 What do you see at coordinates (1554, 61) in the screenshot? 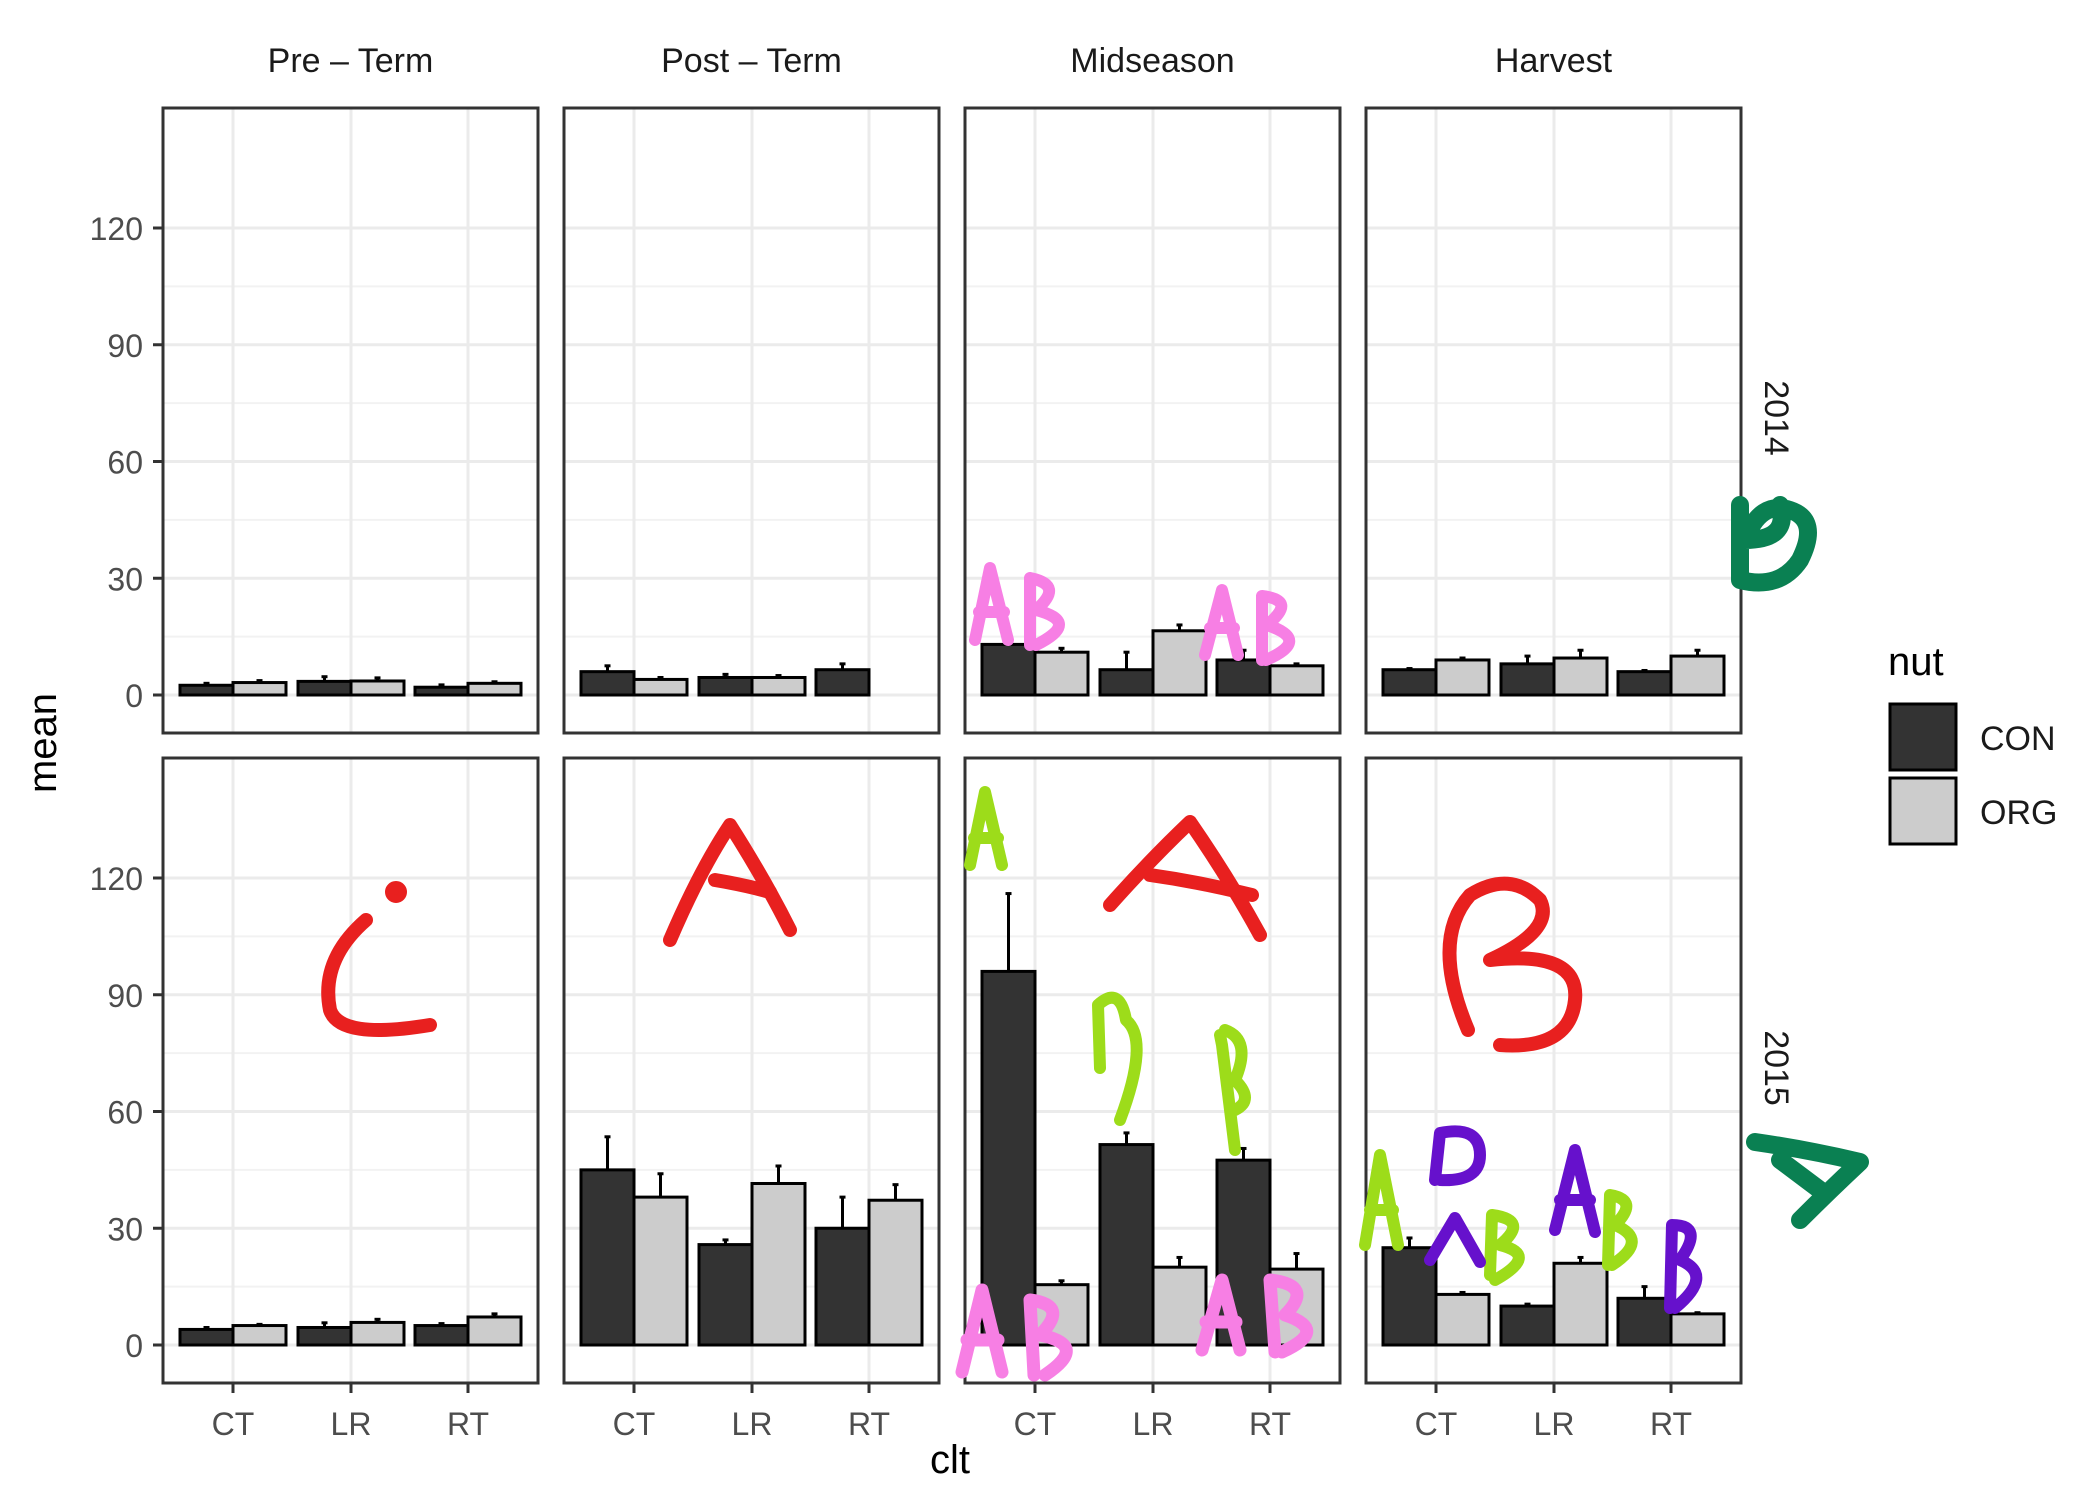
I see `facet-label-3: Harvest` at bounding box center [1554, 61].